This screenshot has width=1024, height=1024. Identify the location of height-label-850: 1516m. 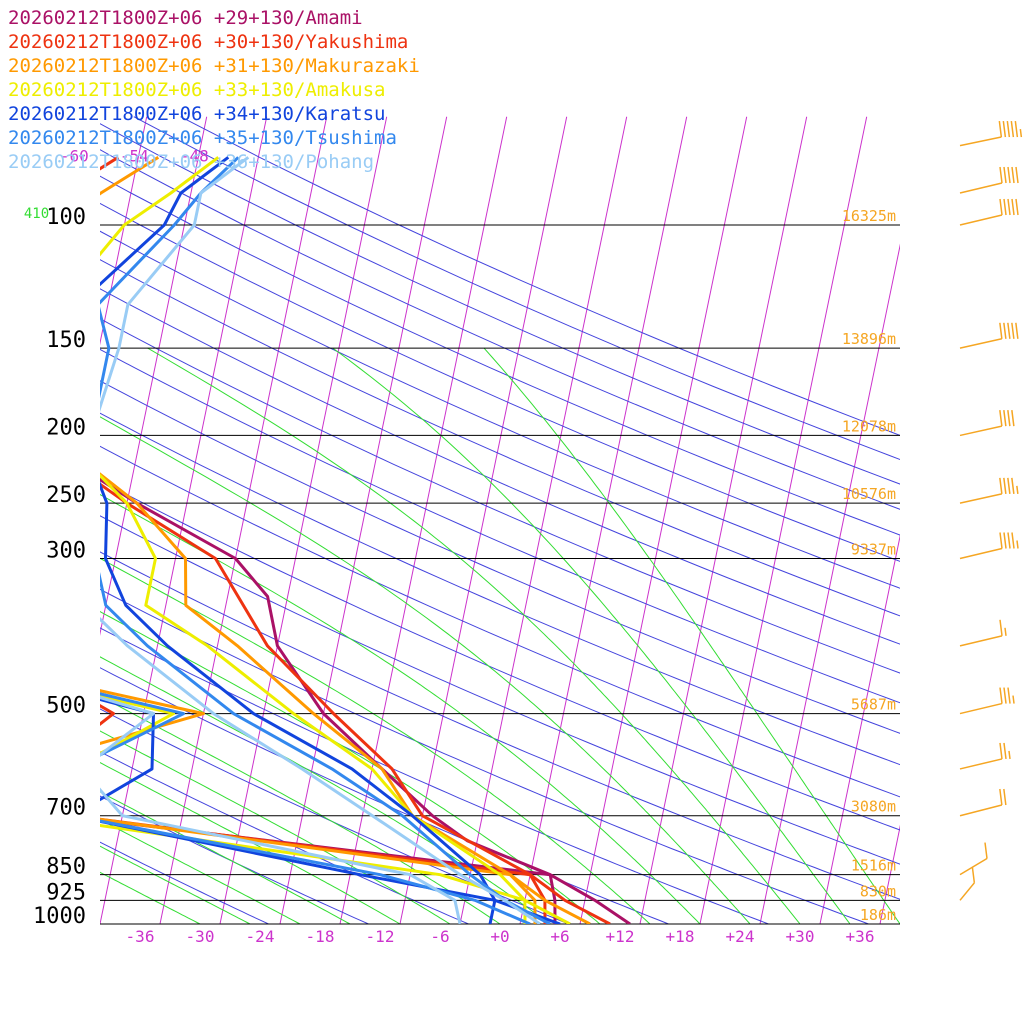
(873, 866).